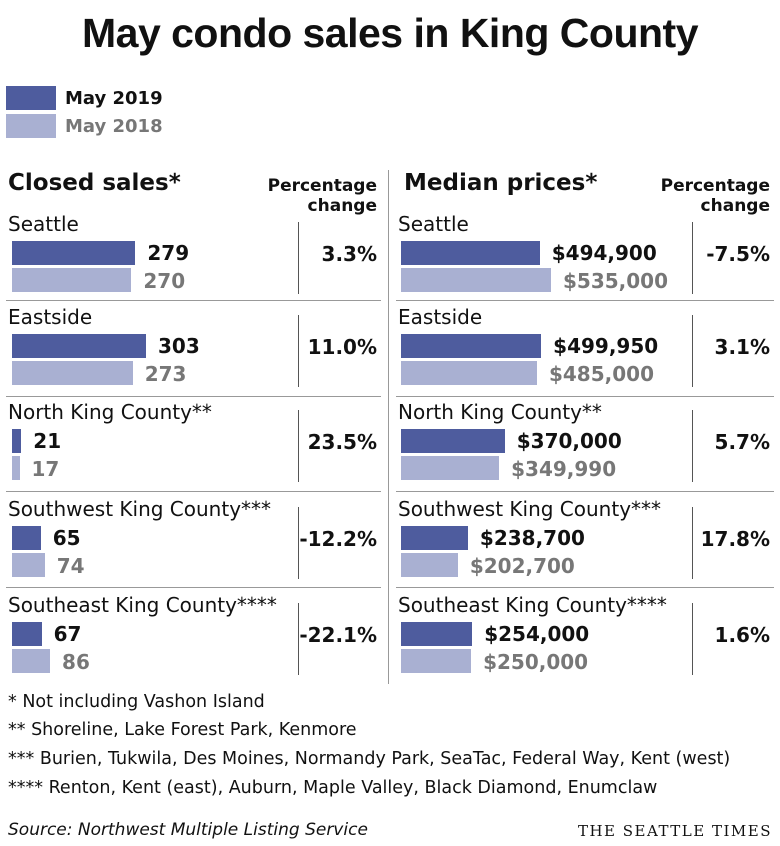 The width and height of the screenshot is (780, 846). I want to click on price-region-label: Seattle, so click(433, 224).